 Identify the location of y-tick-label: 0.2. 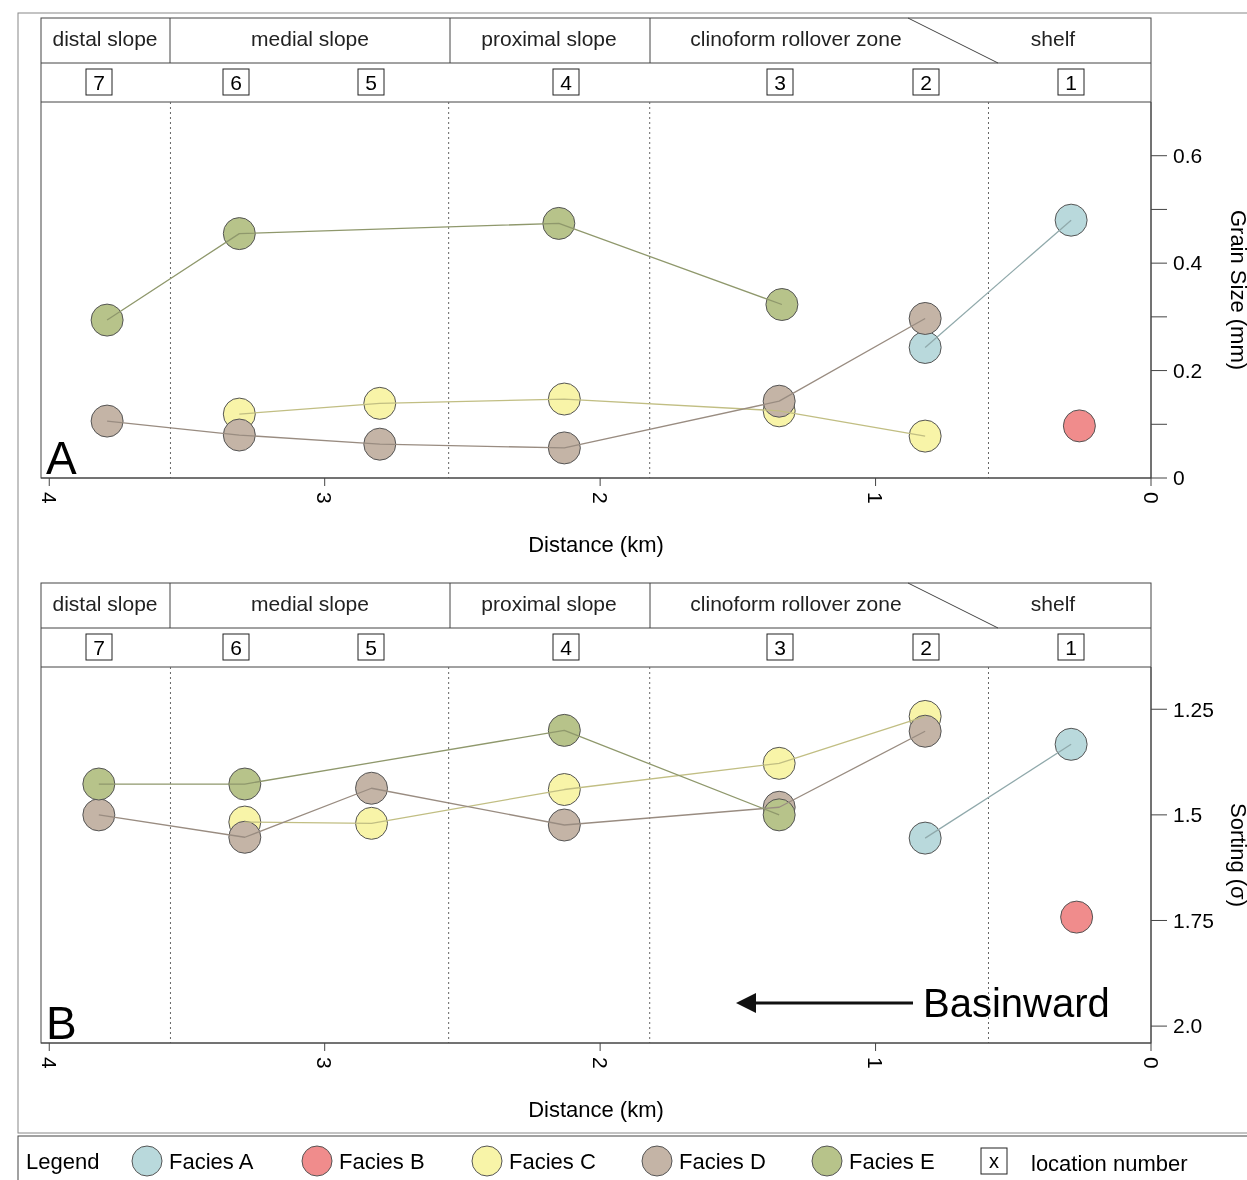
(1188, 370).